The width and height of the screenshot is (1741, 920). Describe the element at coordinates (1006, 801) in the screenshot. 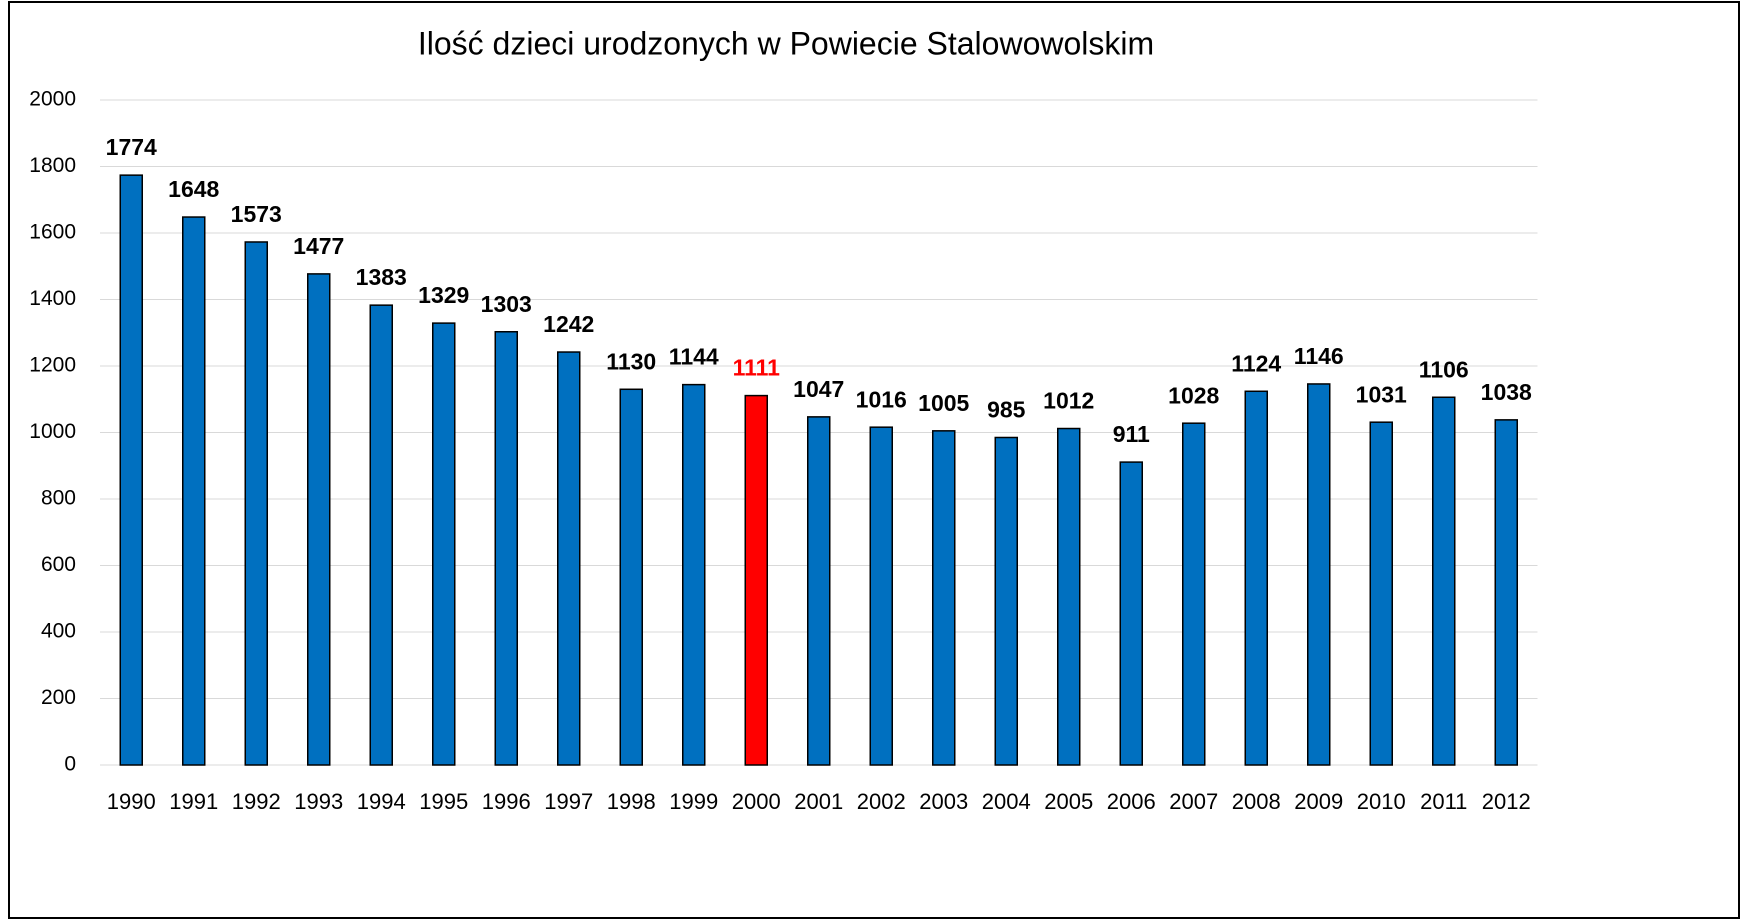

I see `x-tick-label: 2004` at that location.